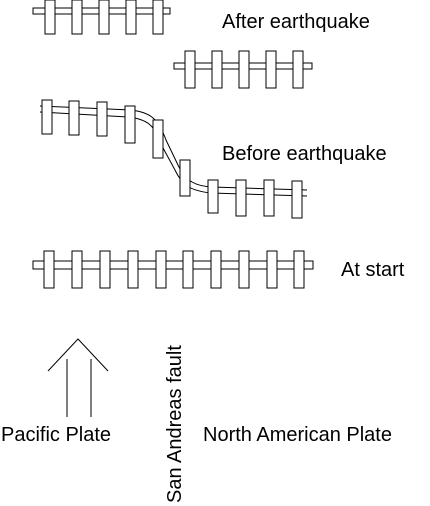 The image size is (430, 506). What do you see at coordinates (296, 22) in the screenshot?
I see `label-after-earthquake: After earthquake` at bounding box center [296, 22].